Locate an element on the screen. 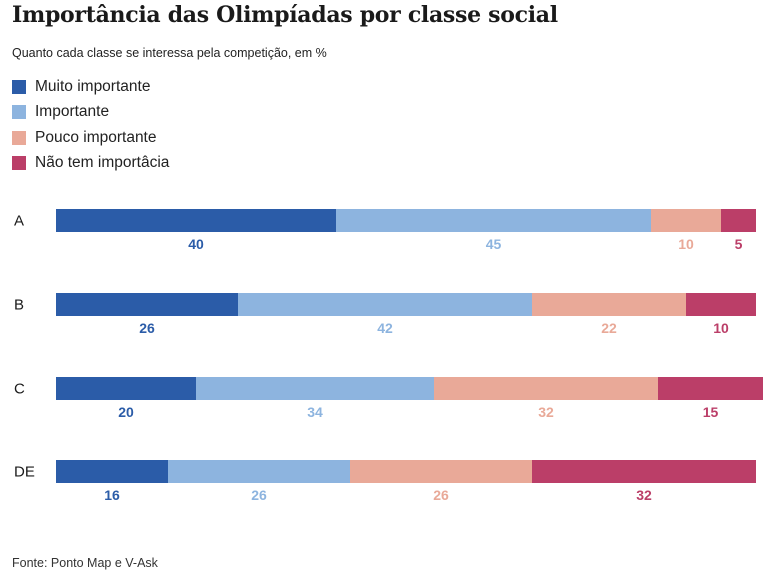 The image size is (768, 576). legend-label: Importante is located at coordinates (72, 112).